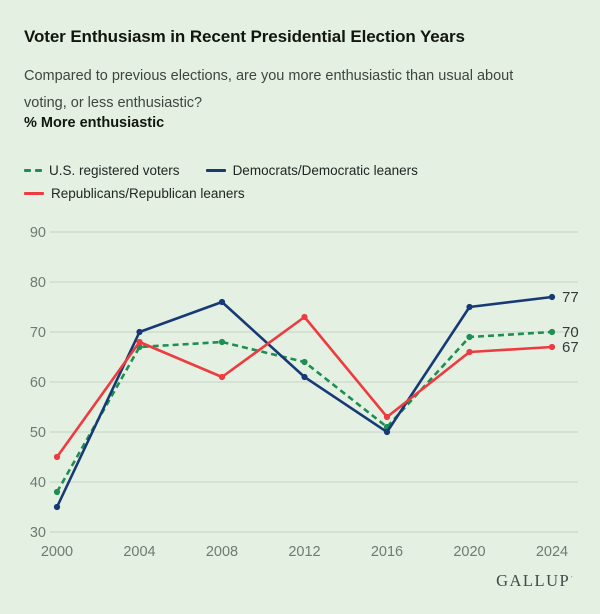  What do you see at coordinates (325, 170) in the screenshot?
I see `legend-label: Democrats/Democratic leaners` at bounding box center [325, 170].